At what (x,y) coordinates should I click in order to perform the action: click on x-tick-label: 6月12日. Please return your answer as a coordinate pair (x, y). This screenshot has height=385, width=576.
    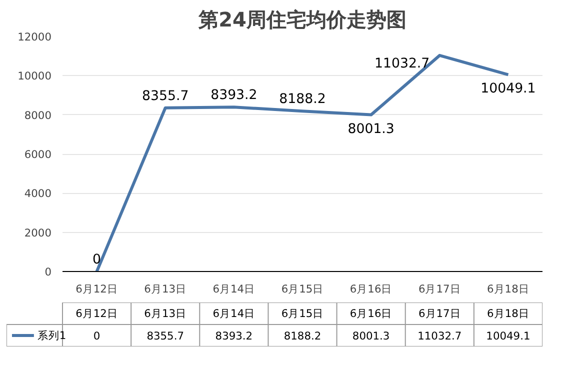
    Looking at the image, I should click on (97, 289).